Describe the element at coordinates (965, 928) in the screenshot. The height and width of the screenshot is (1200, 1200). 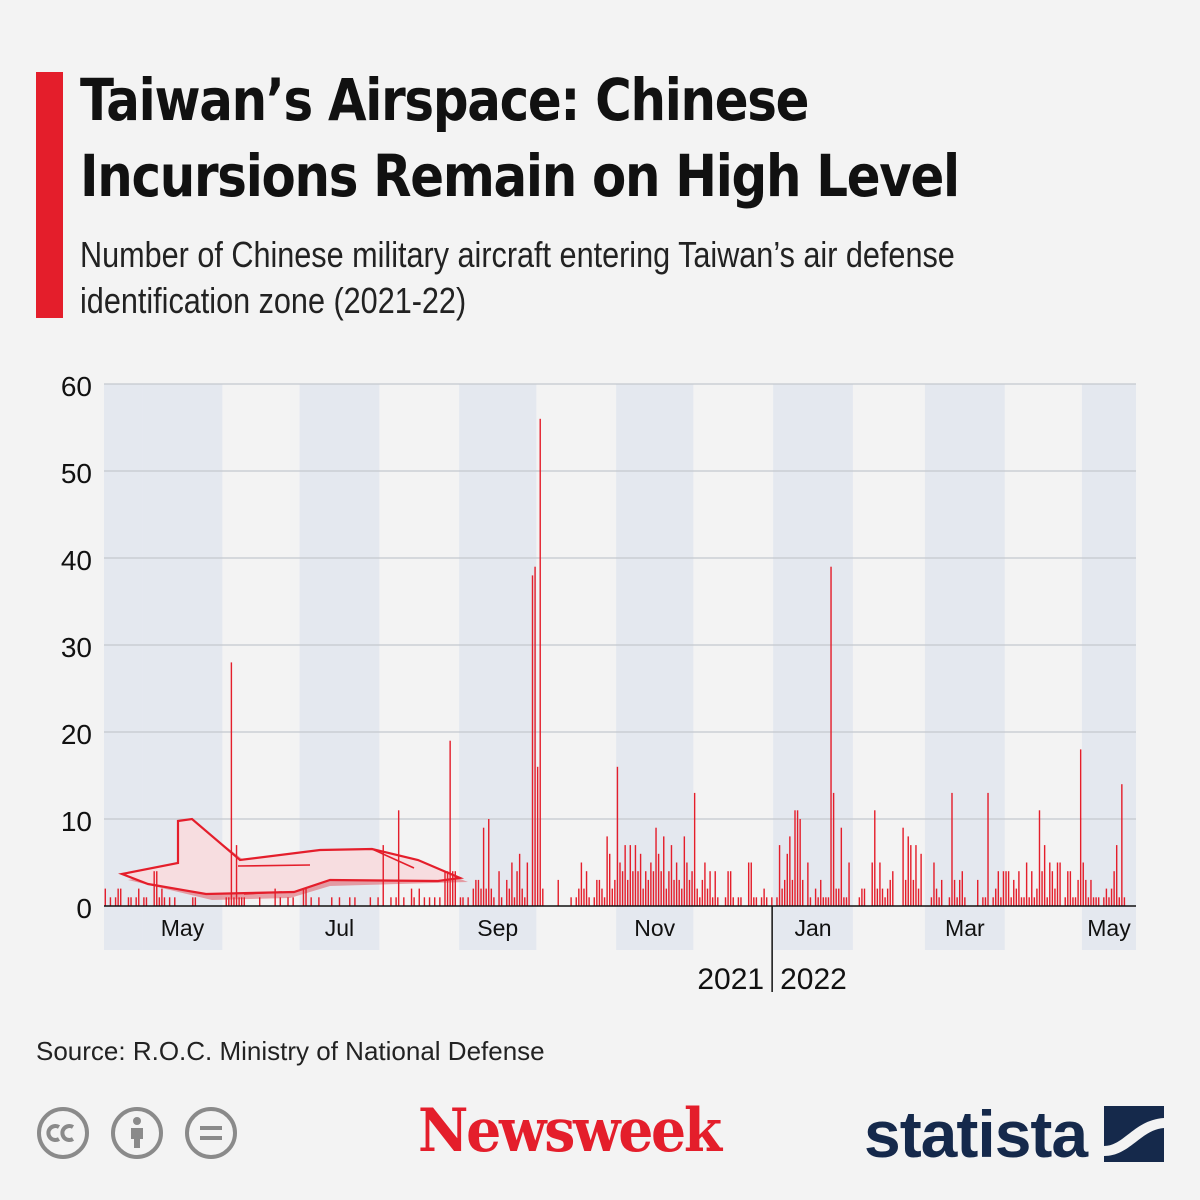
I see `x-tick-label: Mar` at that location.